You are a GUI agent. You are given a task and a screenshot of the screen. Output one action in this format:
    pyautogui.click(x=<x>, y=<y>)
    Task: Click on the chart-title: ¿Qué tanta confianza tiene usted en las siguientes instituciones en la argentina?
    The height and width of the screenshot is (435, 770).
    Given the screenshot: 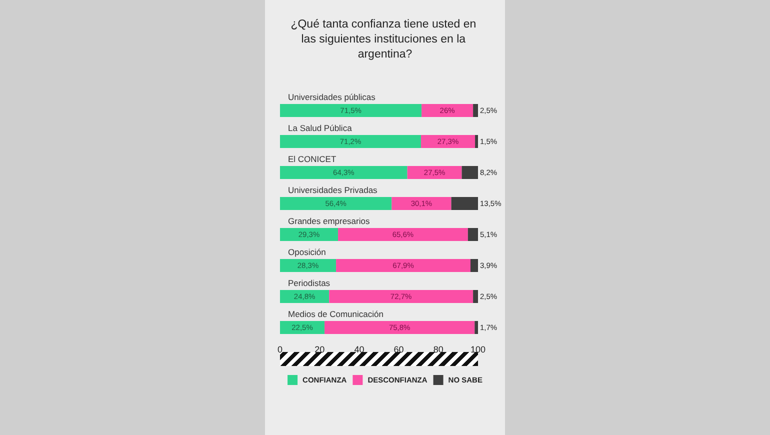 What is the action you would take?
    pyautogui.click(x=385, y=39)
    